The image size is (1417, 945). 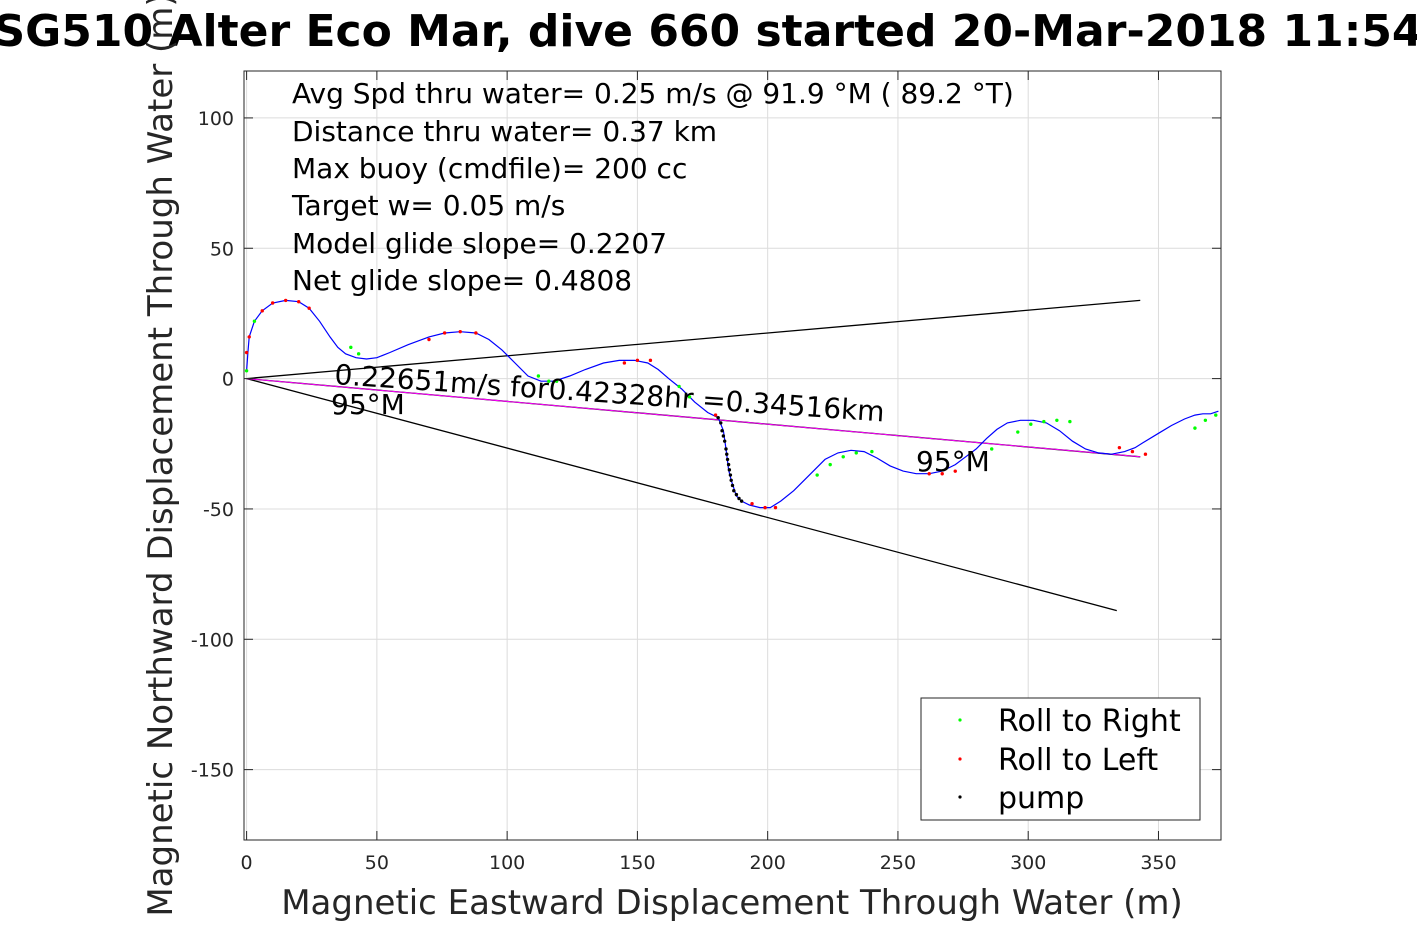 What do you see at coordinates (377, 863) in the screenshot?
I see `x-tick-label: 50` at bounding box center [377, 863].